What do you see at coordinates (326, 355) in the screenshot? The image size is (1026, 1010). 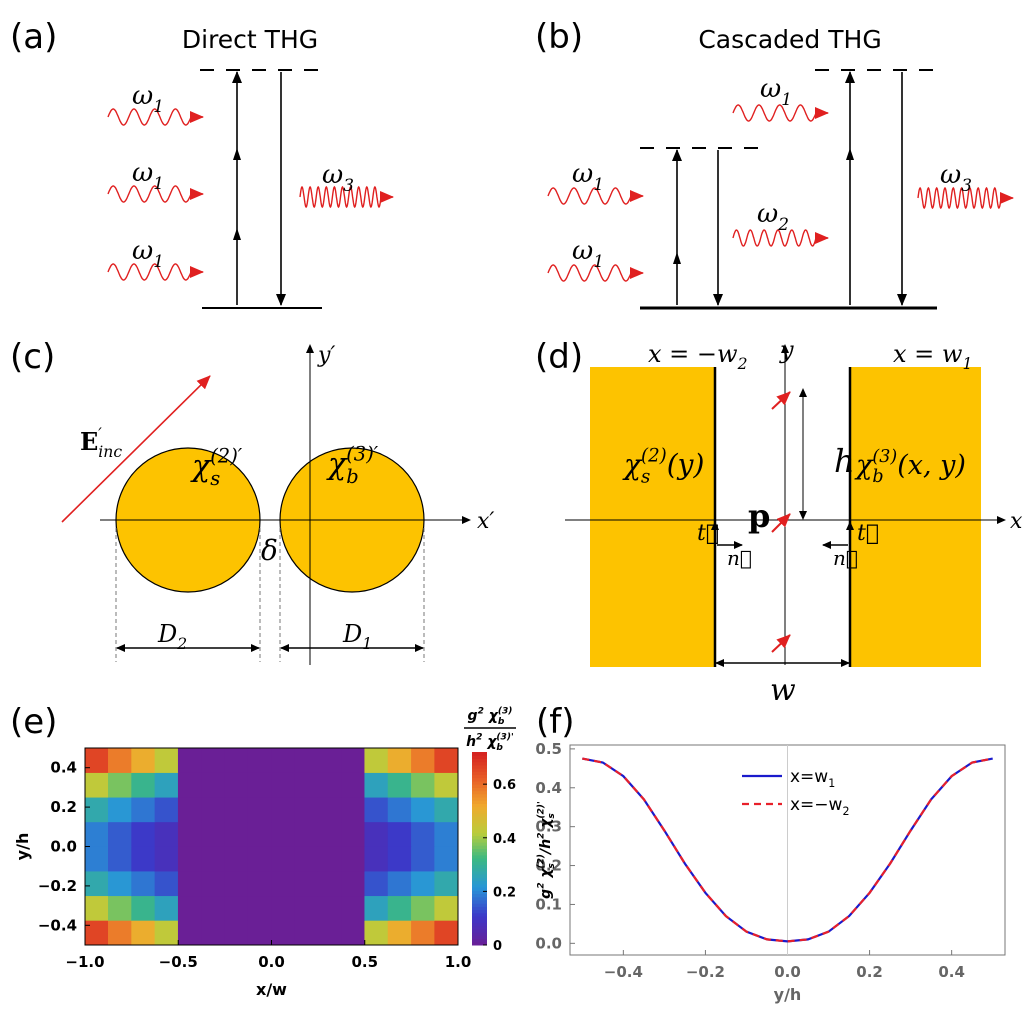 I see `label-part: y′` at bounding box center [326, 355].